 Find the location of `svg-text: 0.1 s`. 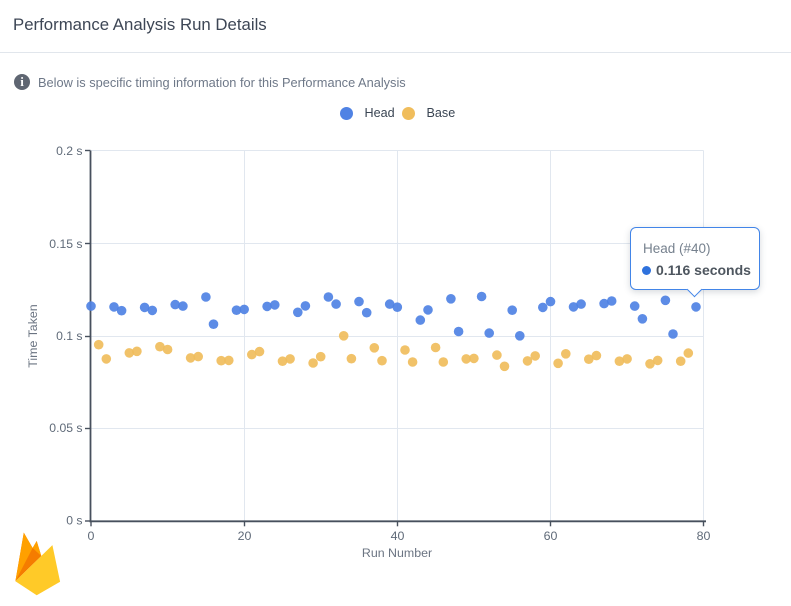

svg-text: 0.1 s is located at coordinates (69, 336).